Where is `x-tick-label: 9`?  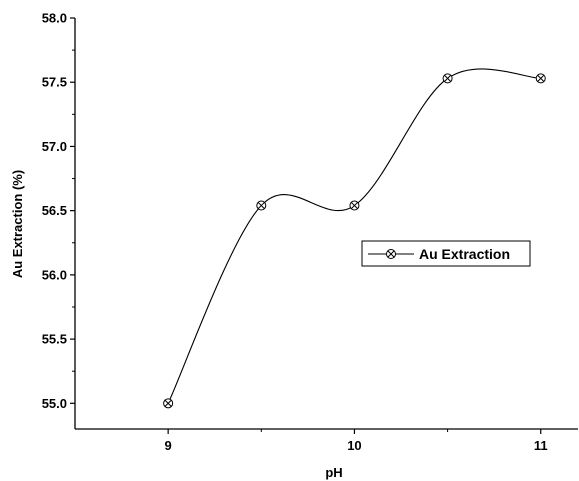
x-tick-label: 9 is located at coordinates (168, 445).